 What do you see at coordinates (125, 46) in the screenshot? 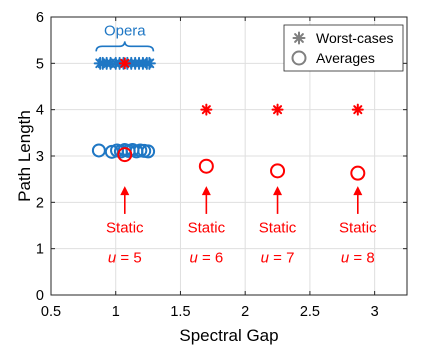
I see `opera-brace` at bounding box center [125, 46].